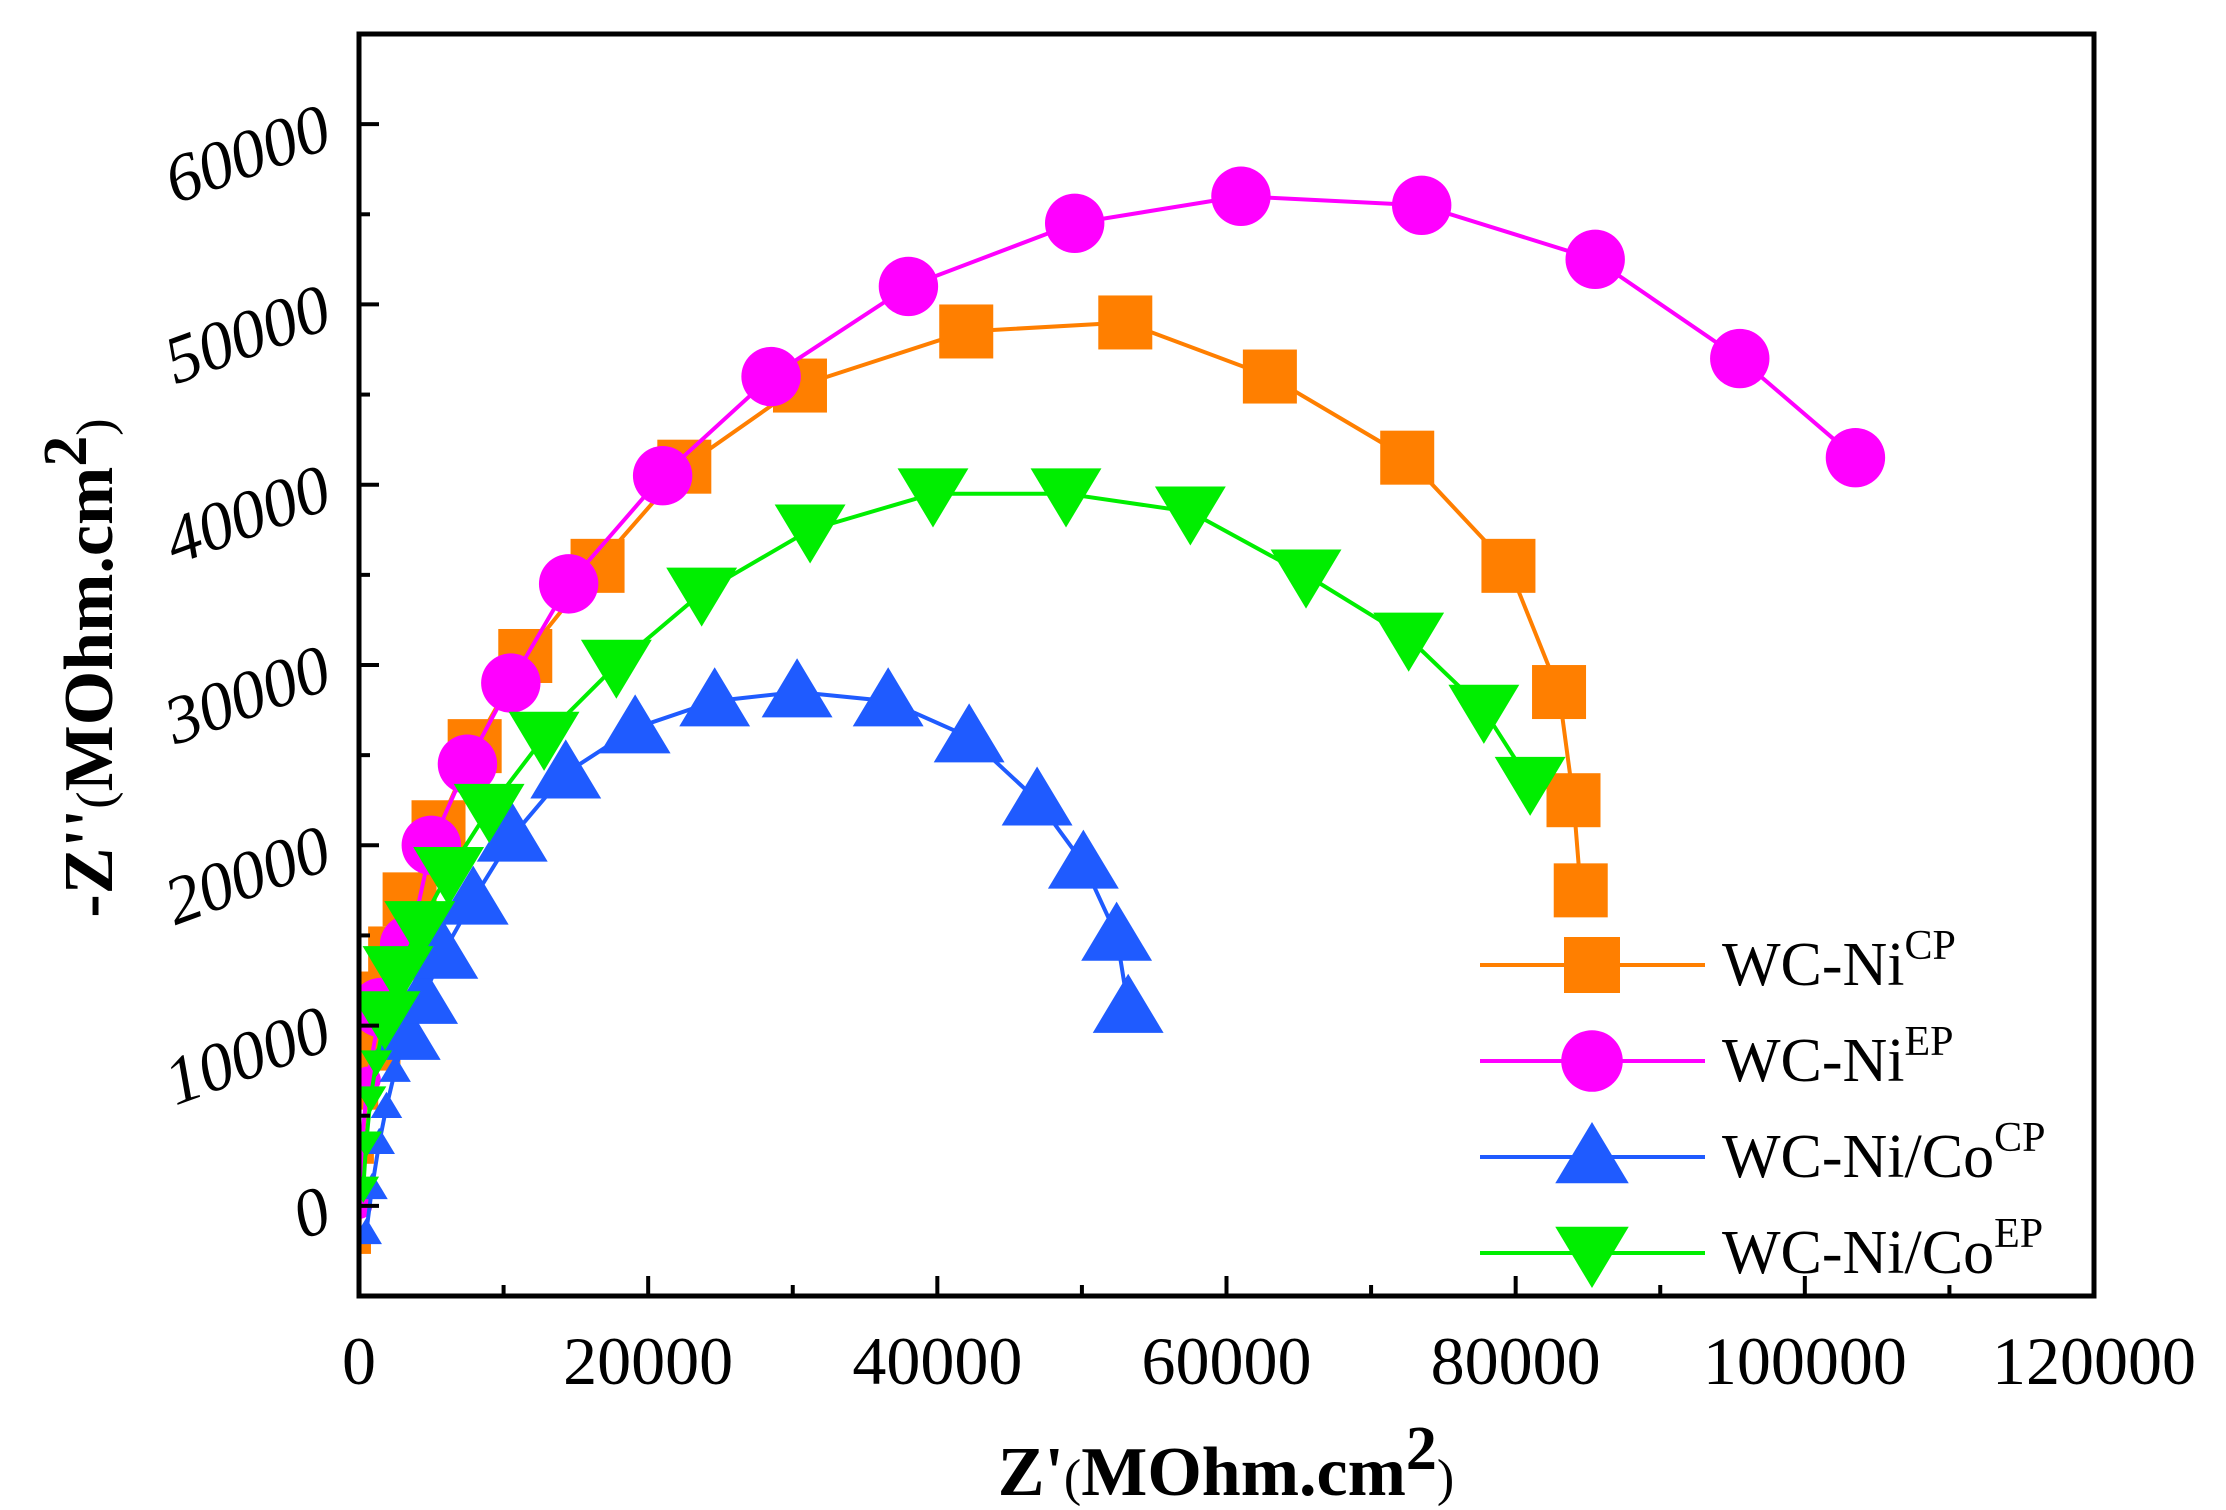 The image size is (2226, 1510). Describe the element at coordinates (1243, 1472) in the screenshot. I see `x-axis-title-unit: MOhm.cm` at that location.